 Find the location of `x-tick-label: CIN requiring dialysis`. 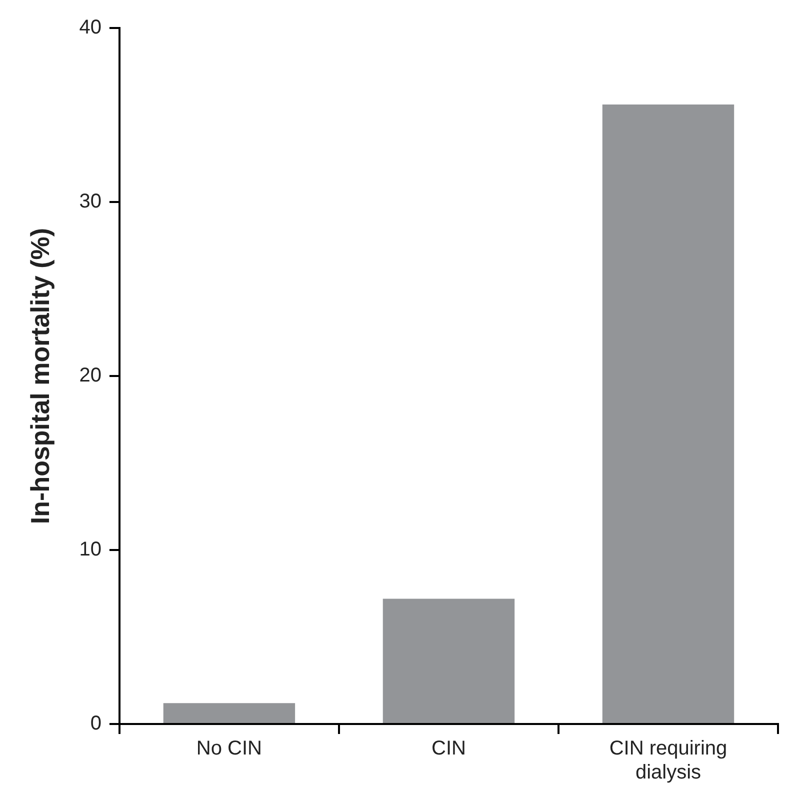

x-tick-label: CIN requiring dialysis is located at coordinates (668, 761).